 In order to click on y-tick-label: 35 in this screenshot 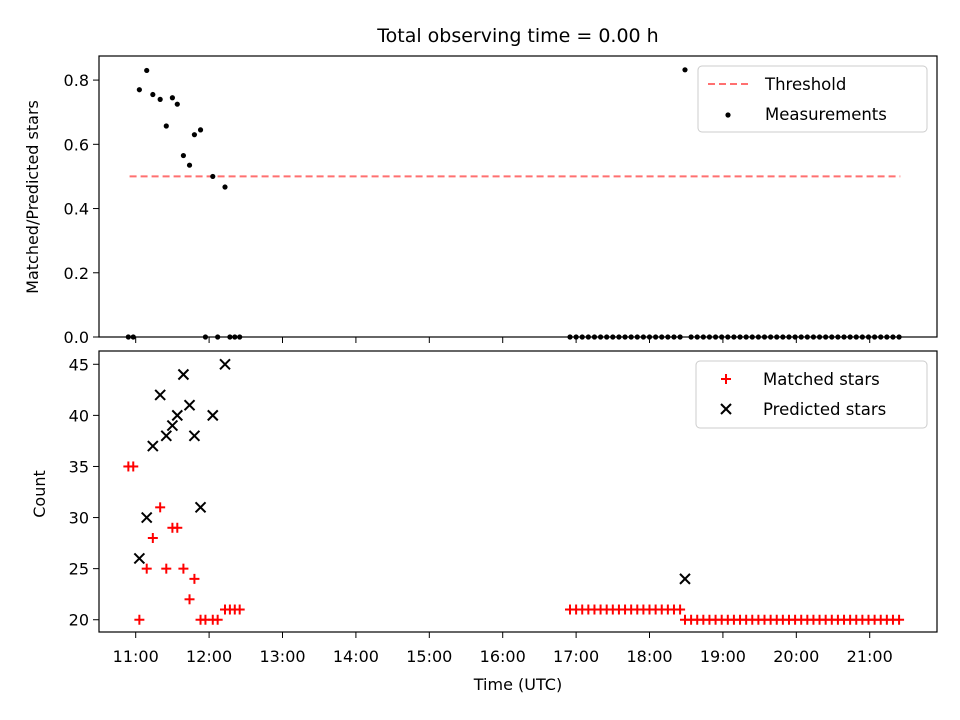, I will do `click(79, 466)`.